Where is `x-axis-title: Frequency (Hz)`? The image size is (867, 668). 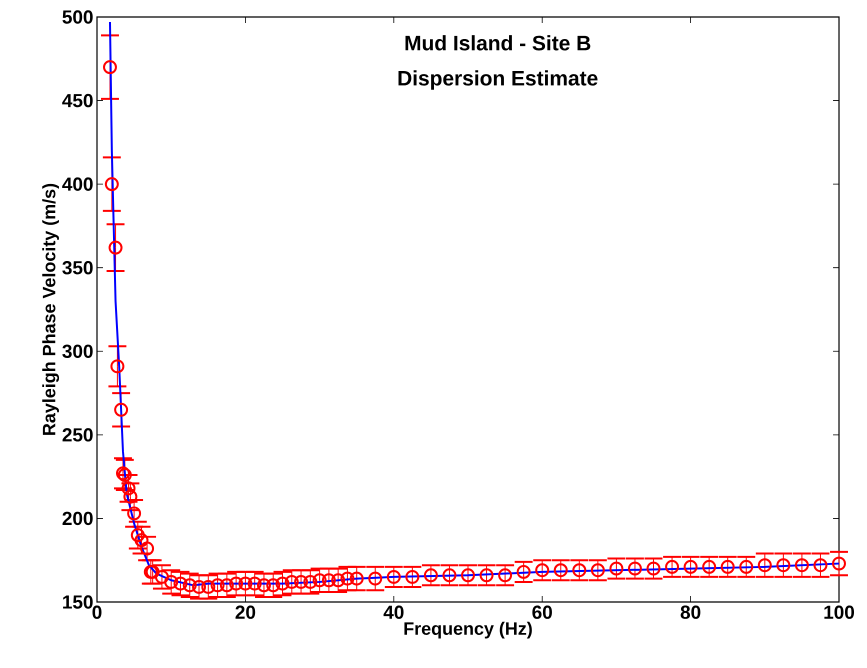 x-axis-title: Frequency (Hz) is located at coordinates (468, 630).